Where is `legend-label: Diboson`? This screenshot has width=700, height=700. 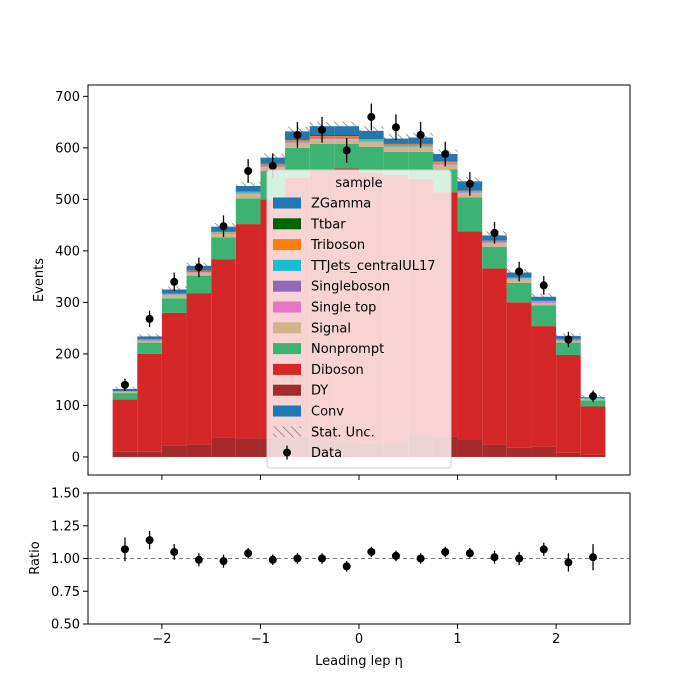 legend-label: Diboson is located at coordinates (337, 370).